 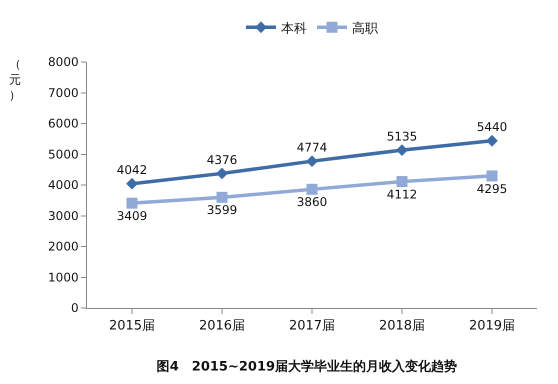 I want to click on x-tick-label: 2017届, so click(x=312, y=326).